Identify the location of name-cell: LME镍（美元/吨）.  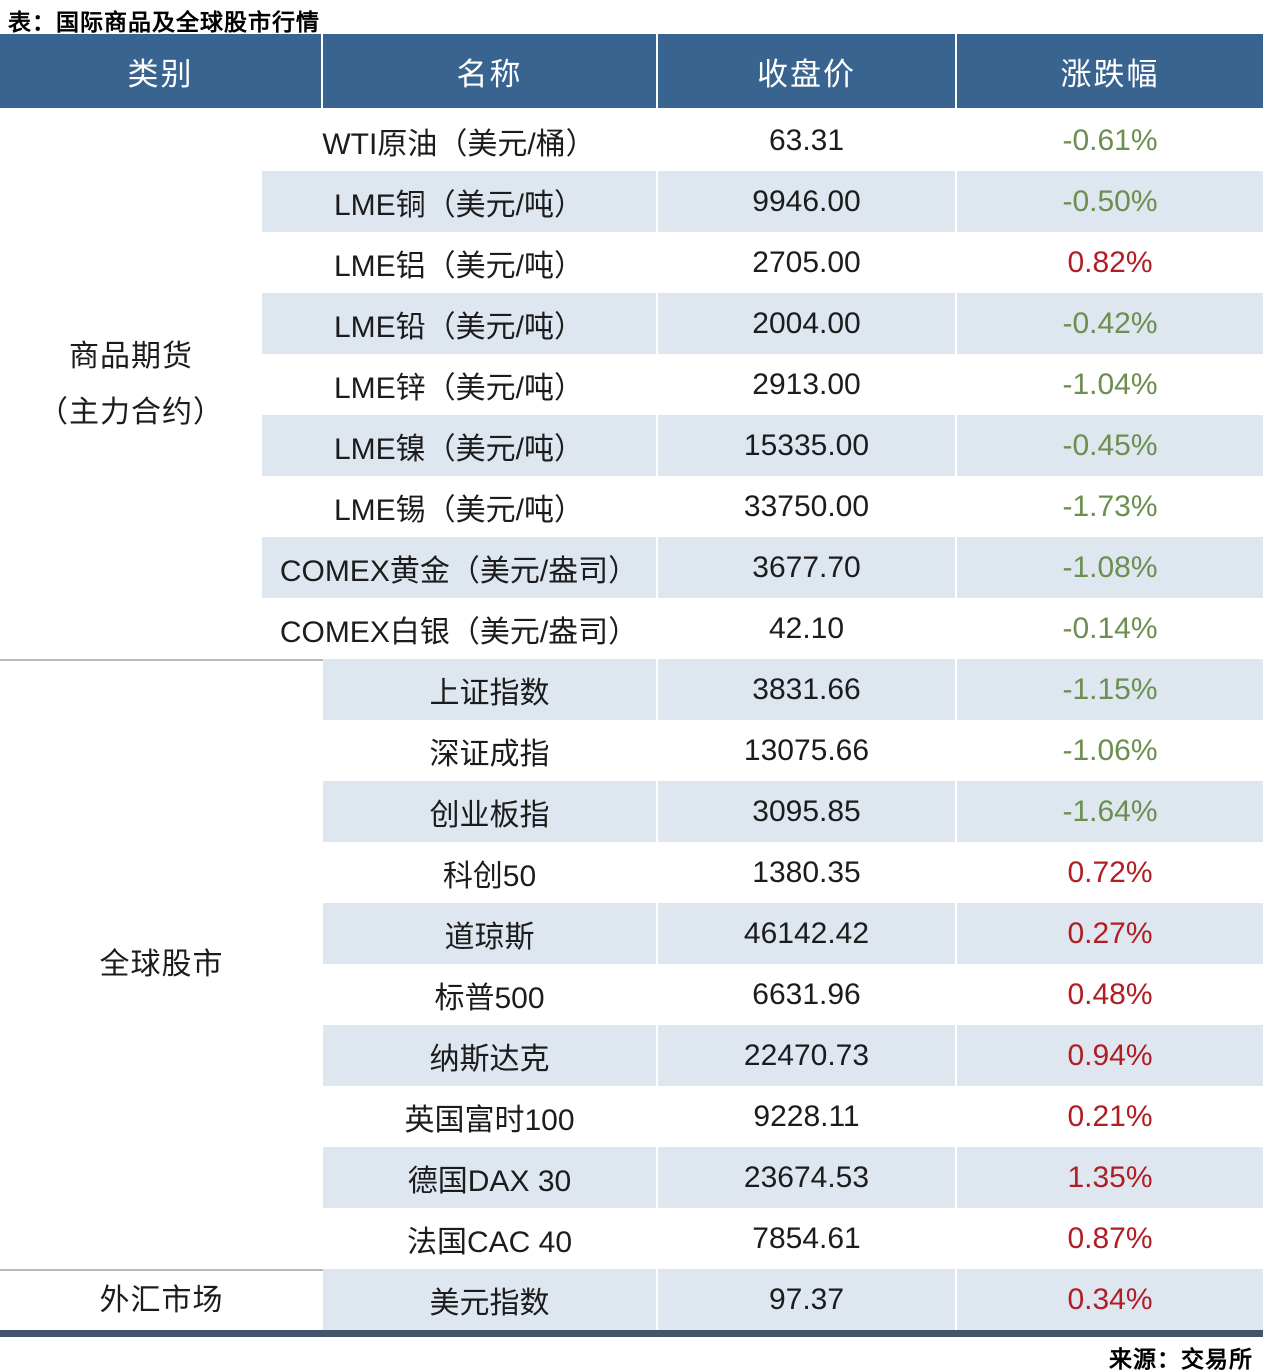
(460, 445).